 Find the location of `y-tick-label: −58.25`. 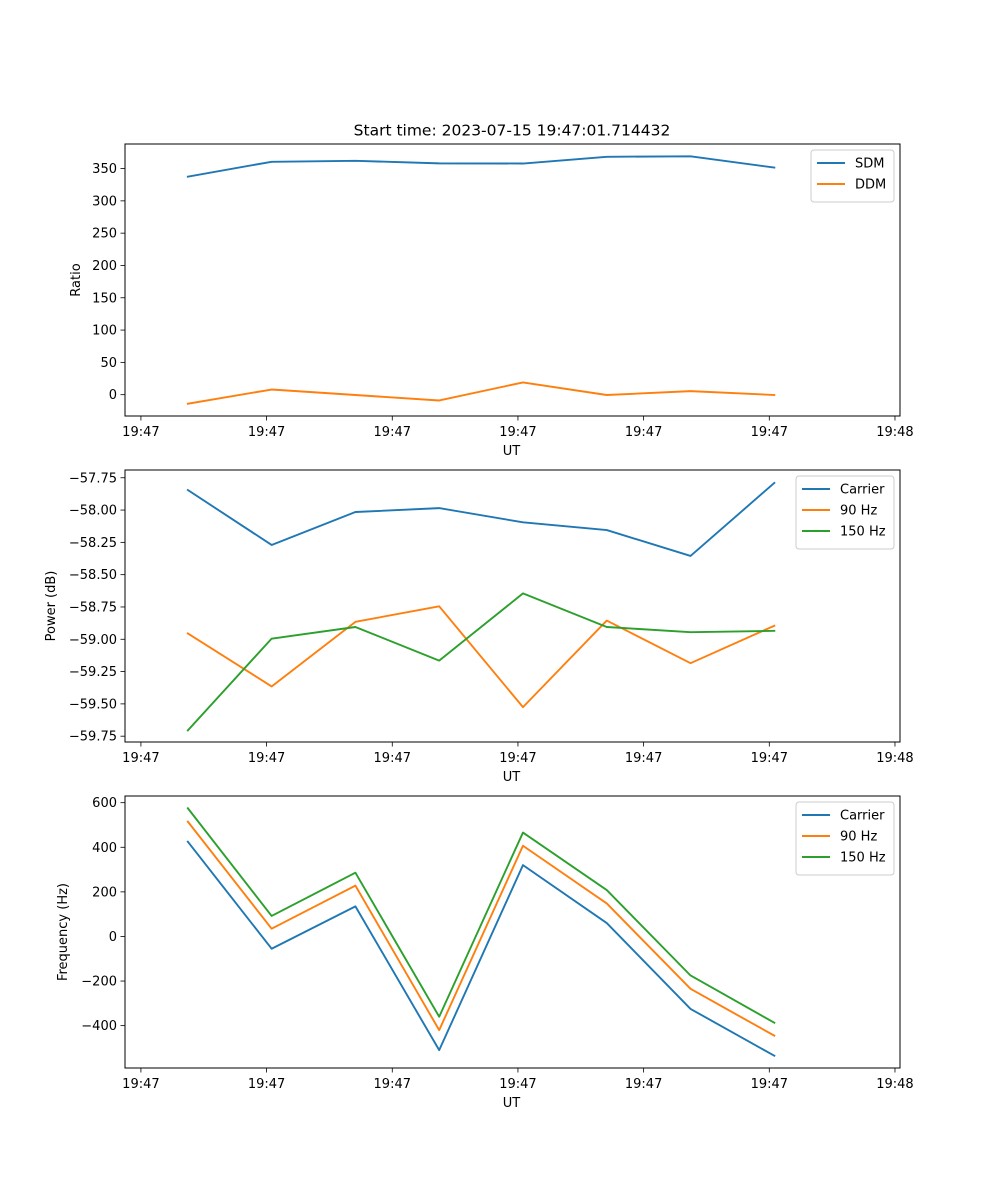

y-tick-label: −58.25 is located at coordinates (93, 543).